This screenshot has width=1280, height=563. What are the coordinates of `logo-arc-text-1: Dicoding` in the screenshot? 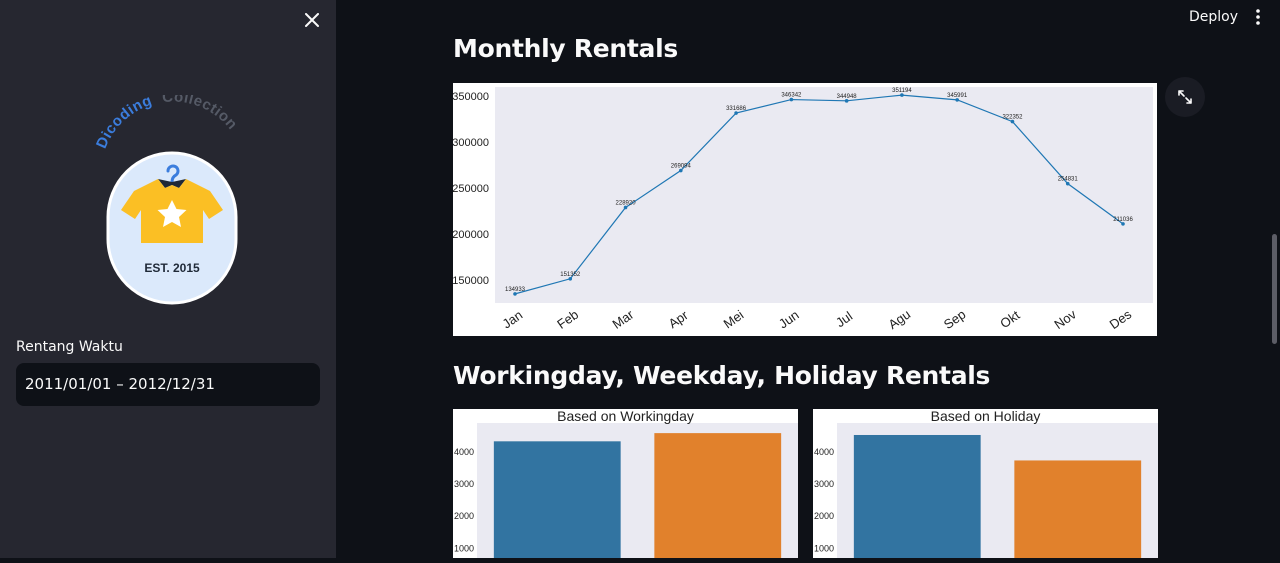 It's located at (123, 123).